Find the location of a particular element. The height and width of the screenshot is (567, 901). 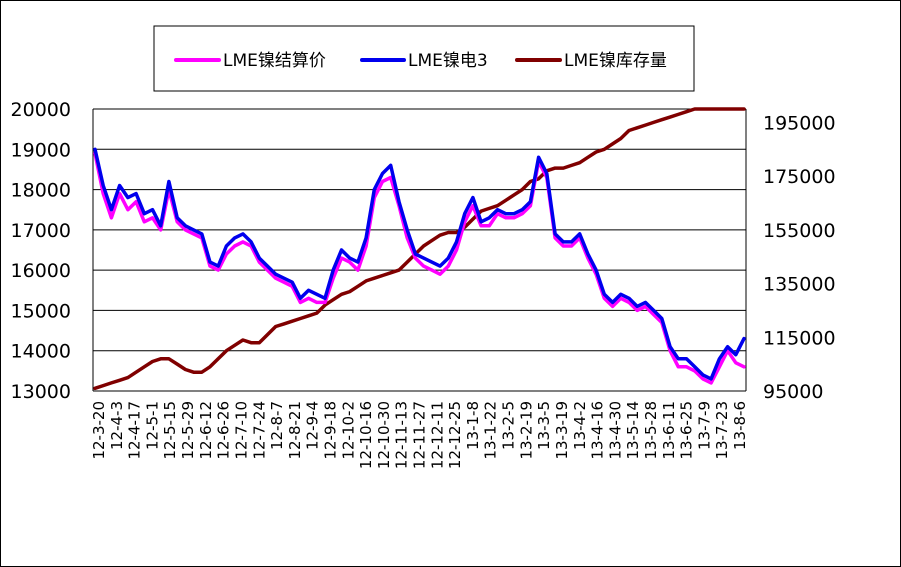

x-tick-label: 12-5-29 is located at coordinates (188, 430).